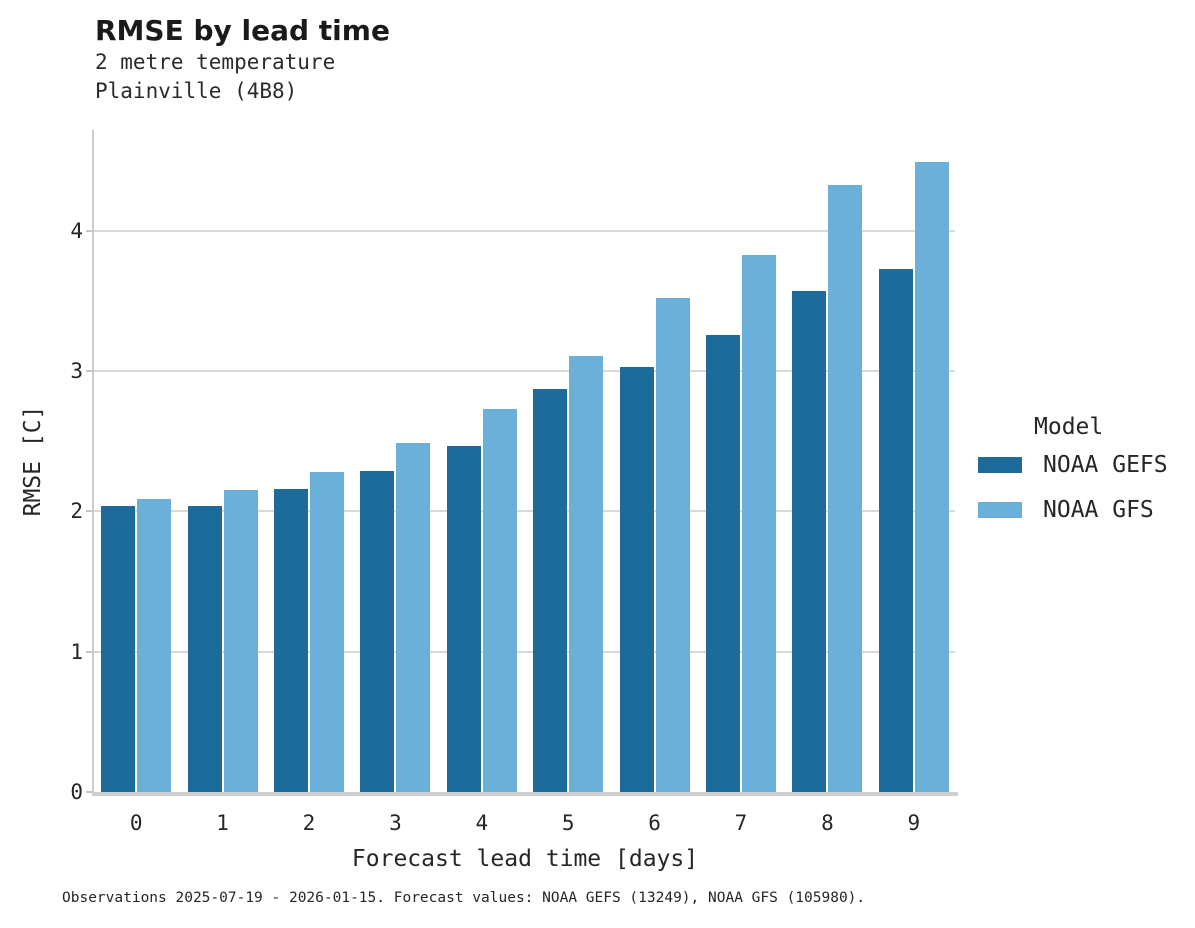 This screenshot has width=1195, height=928. What do you see at coordinates (1000, 465) in the screenshot?
I see `legend-swatch-gefs-icon` at bounding box center [1000, 465].